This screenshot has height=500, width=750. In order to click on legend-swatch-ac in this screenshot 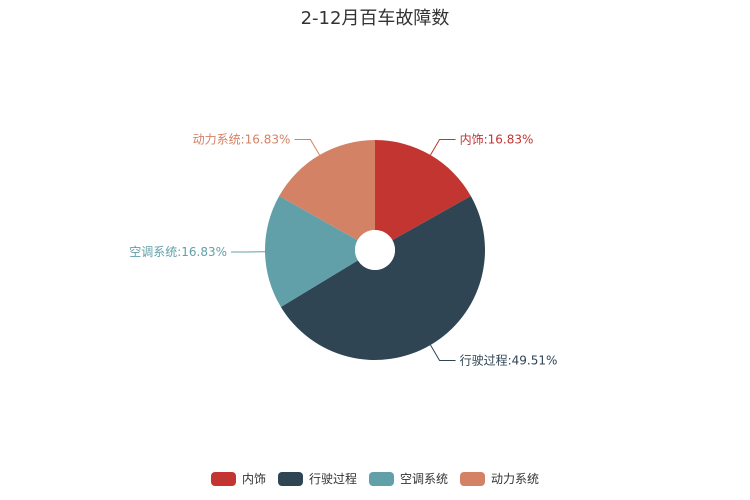, I will do `click(381, 478)`.